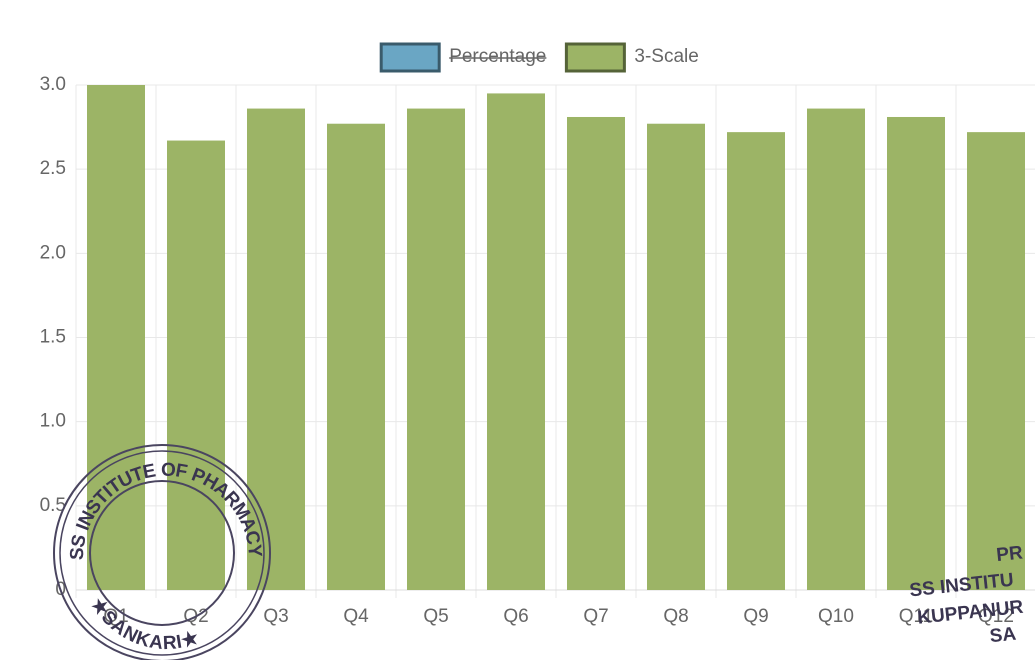 Image resolution: width=1035 pixels, height=660 pixels. Describe the element at coordinates (1003, 636) in the screenshot. I see `stamp-text: SA` at that location.